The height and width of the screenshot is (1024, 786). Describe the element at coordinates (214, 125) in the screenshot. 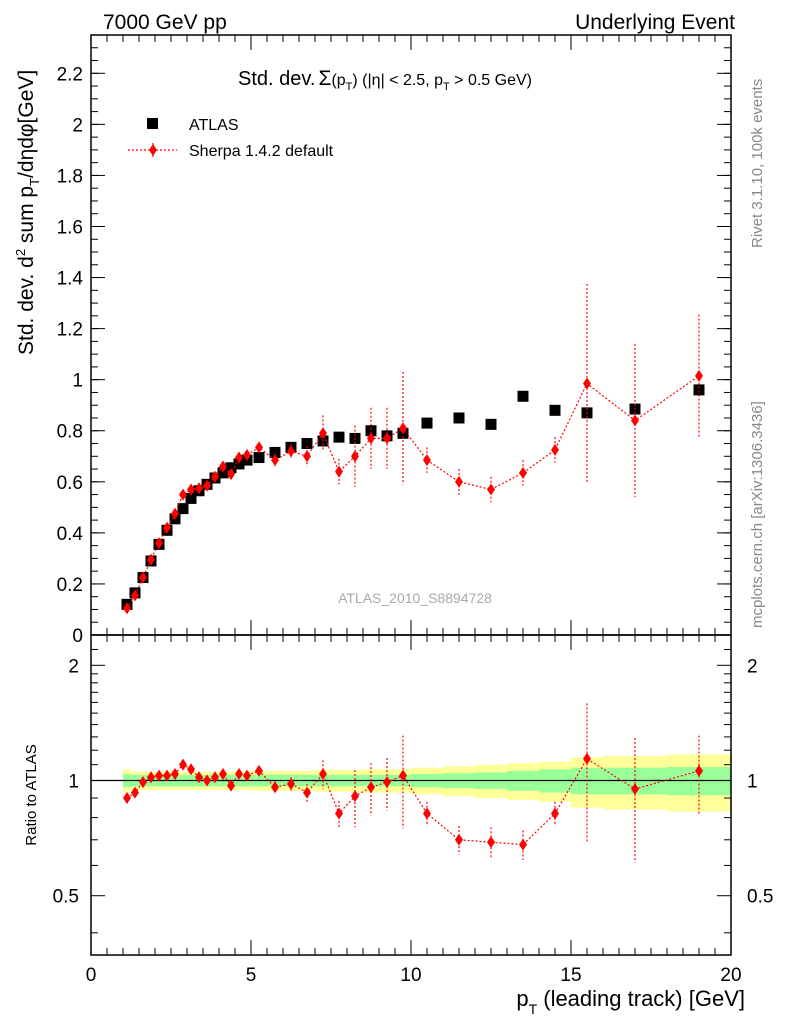

I see `legend-atlas-label: ATLAS` at that location.